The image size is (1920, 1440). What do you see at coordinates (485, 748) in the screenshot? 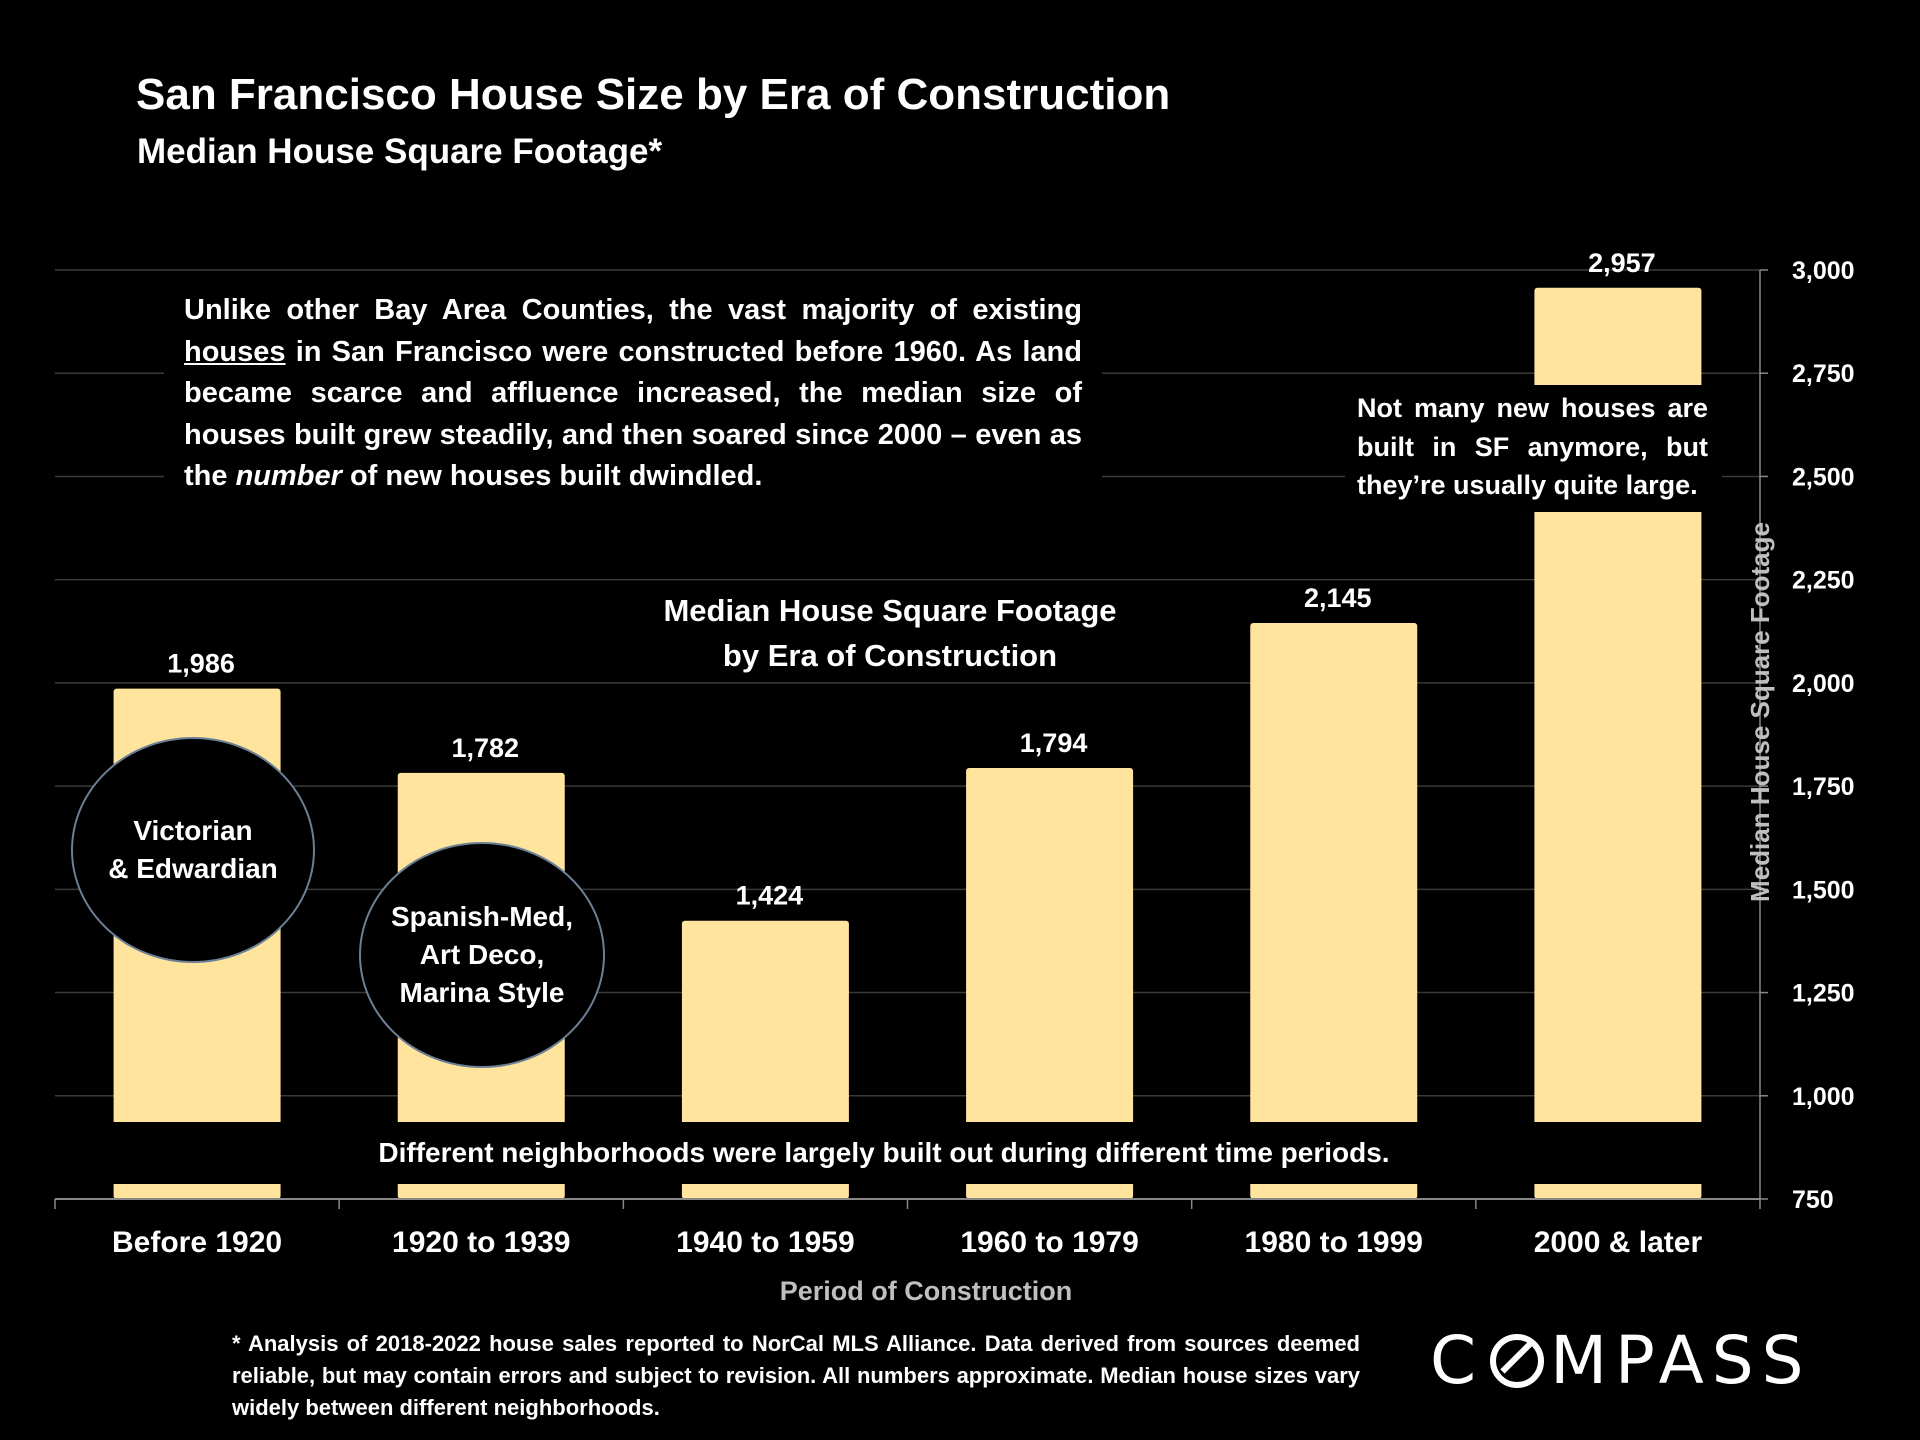
I see `bar-value-label: 1,782` at bounding box center [485, 748].